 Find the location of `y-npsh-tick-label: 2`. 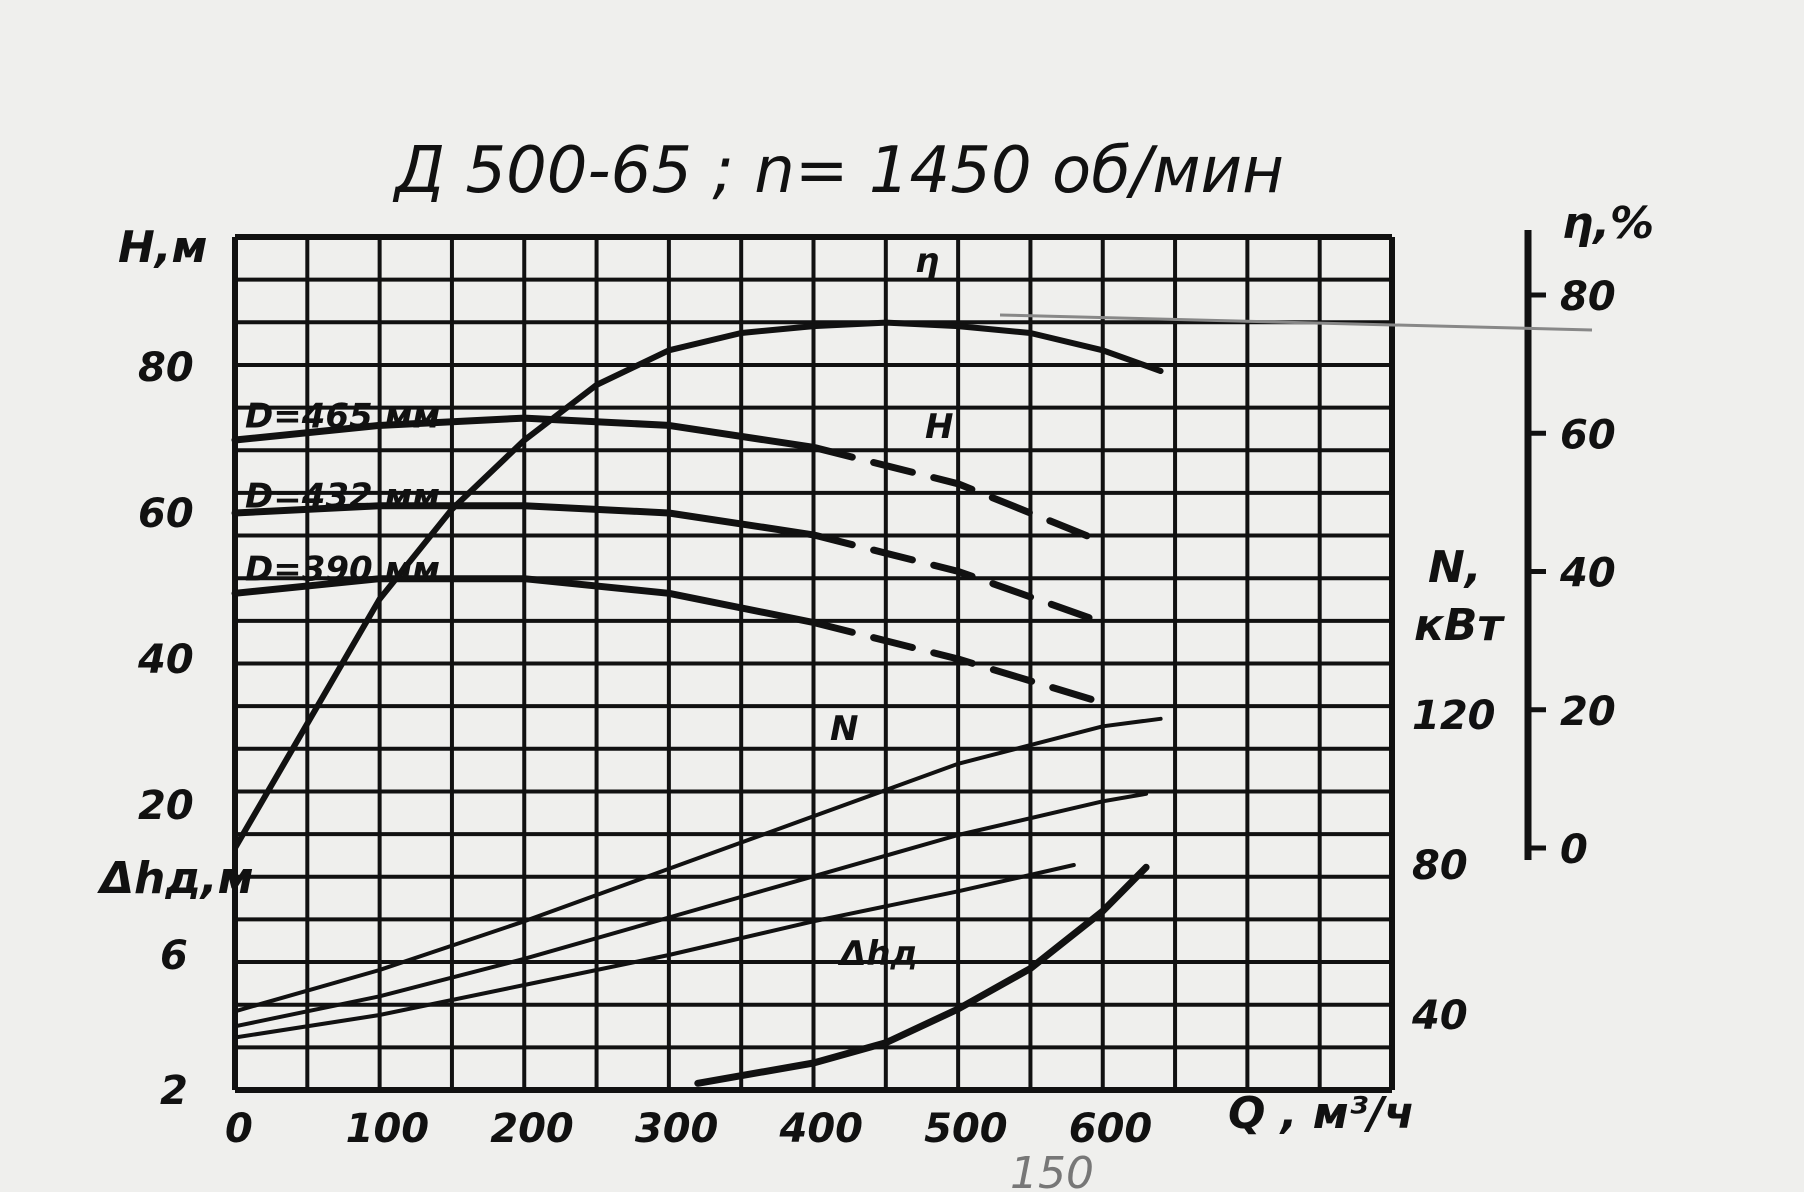

y-npsh-tick-label: 2 is located at coordinates (174, 1091).